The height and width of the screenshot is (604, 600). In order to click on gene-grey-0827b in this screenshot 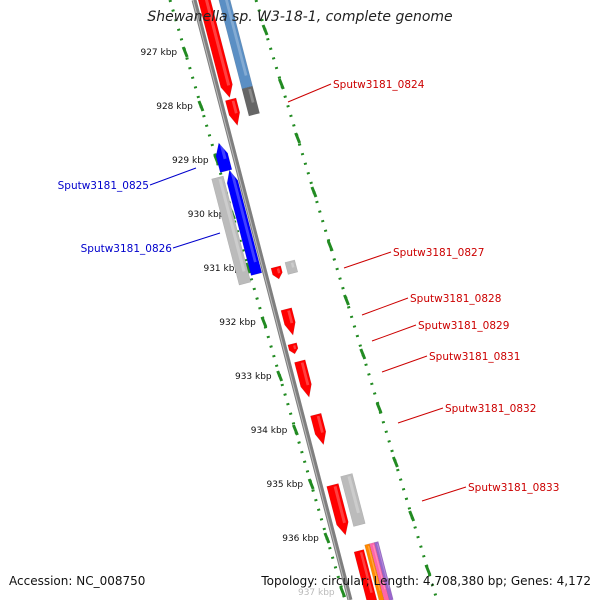, I will do `click(291, 267)`.